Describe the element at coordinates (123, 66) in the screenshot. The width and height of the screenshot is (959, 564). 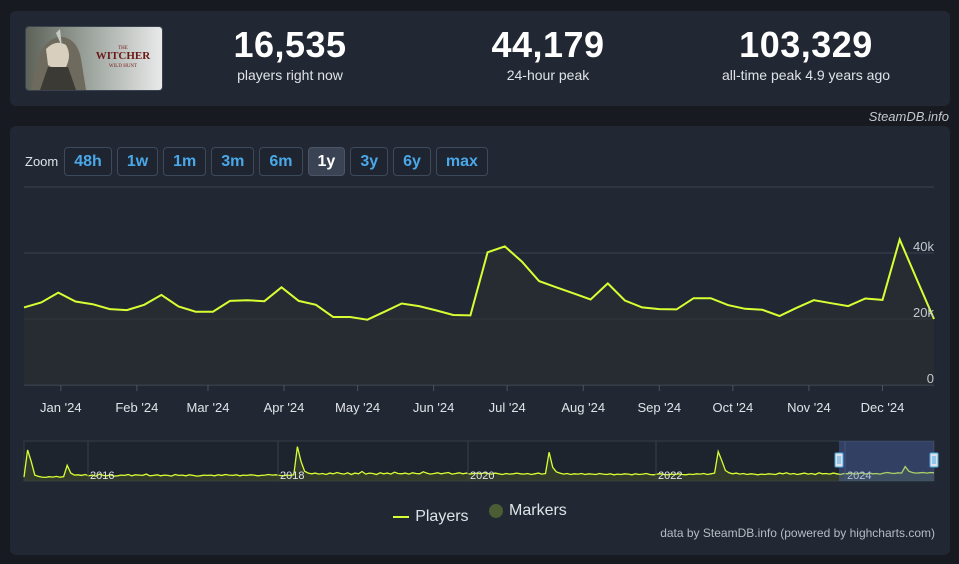
I see `svg-text: WILD HUNT` at that location.